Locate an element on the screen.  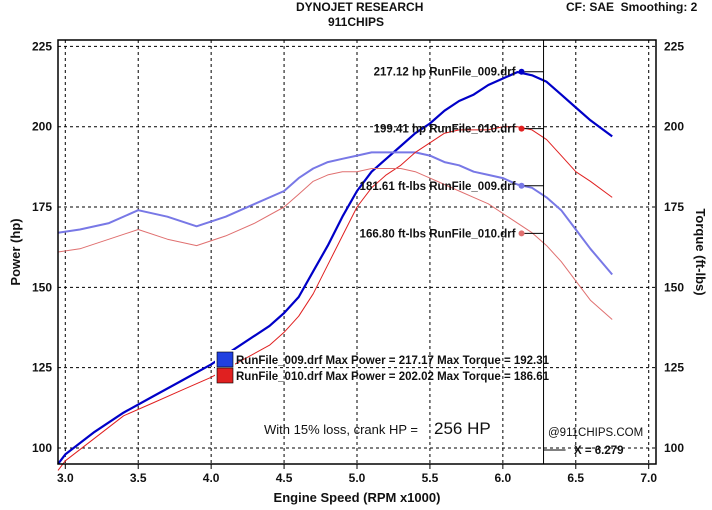
legend-max-torque: 186.61 is located at coordinates (532, 377).